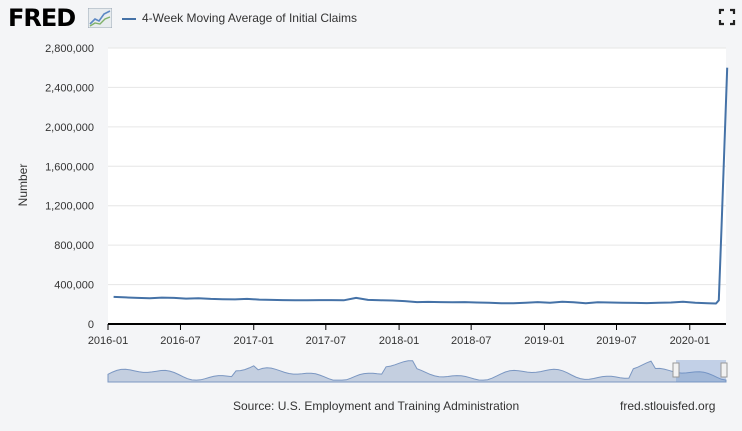  What do you see at coordinates (471, 341) in the screenshot?
I see `x-tick-label: 2018-07` at bounding box center [471, 341].